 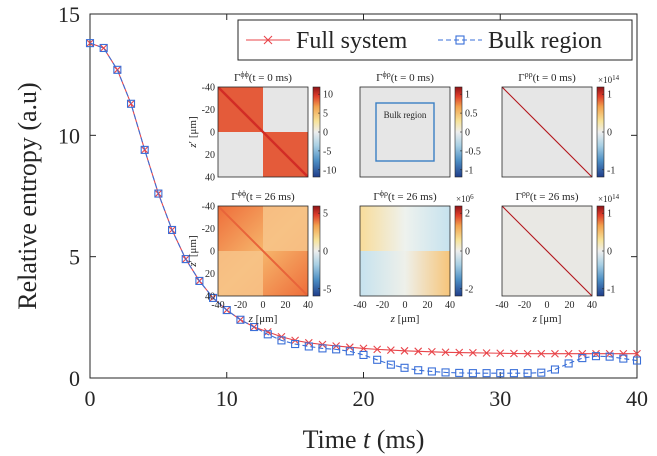 I want to click on inset-title: Γϕϕ(t = 26 ms), so click(x=263, y=196).